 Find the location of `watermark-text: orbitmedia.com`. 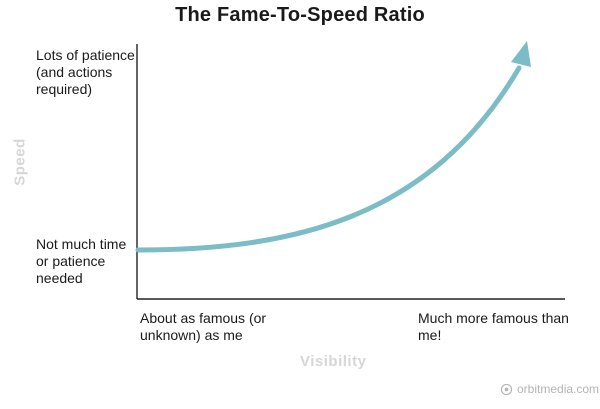

watermark-text: orbitmedia.com is located at coordinates (558, 389).